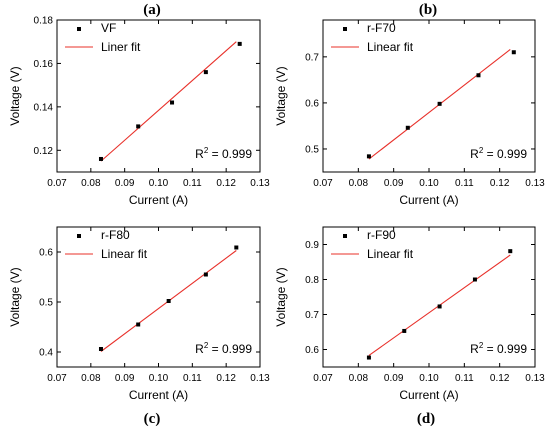  I want to click on legend-label: r-F70, so click(381, 28).